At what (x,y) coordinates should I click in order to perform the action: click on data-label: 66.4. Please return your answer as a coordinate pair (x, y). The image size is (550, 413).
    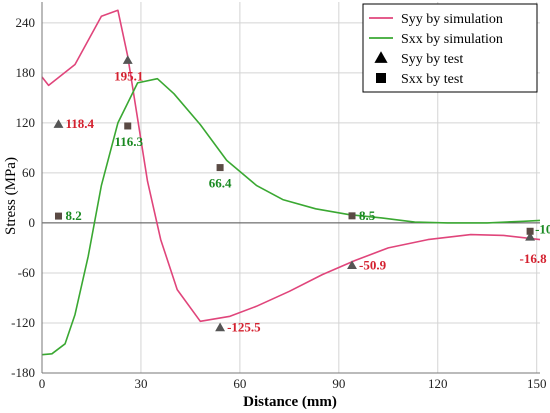
    Looking at the image, I should click on (220, 183).